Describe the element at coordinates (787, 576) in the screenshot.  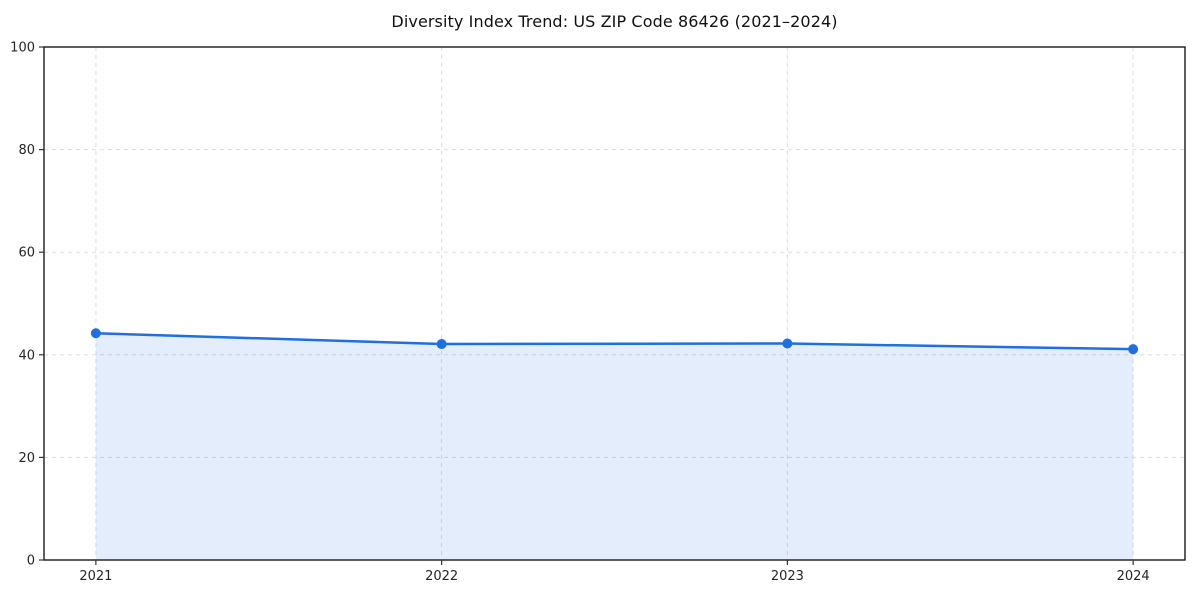
I see `x-tick-label-2023: 2023` at that location.